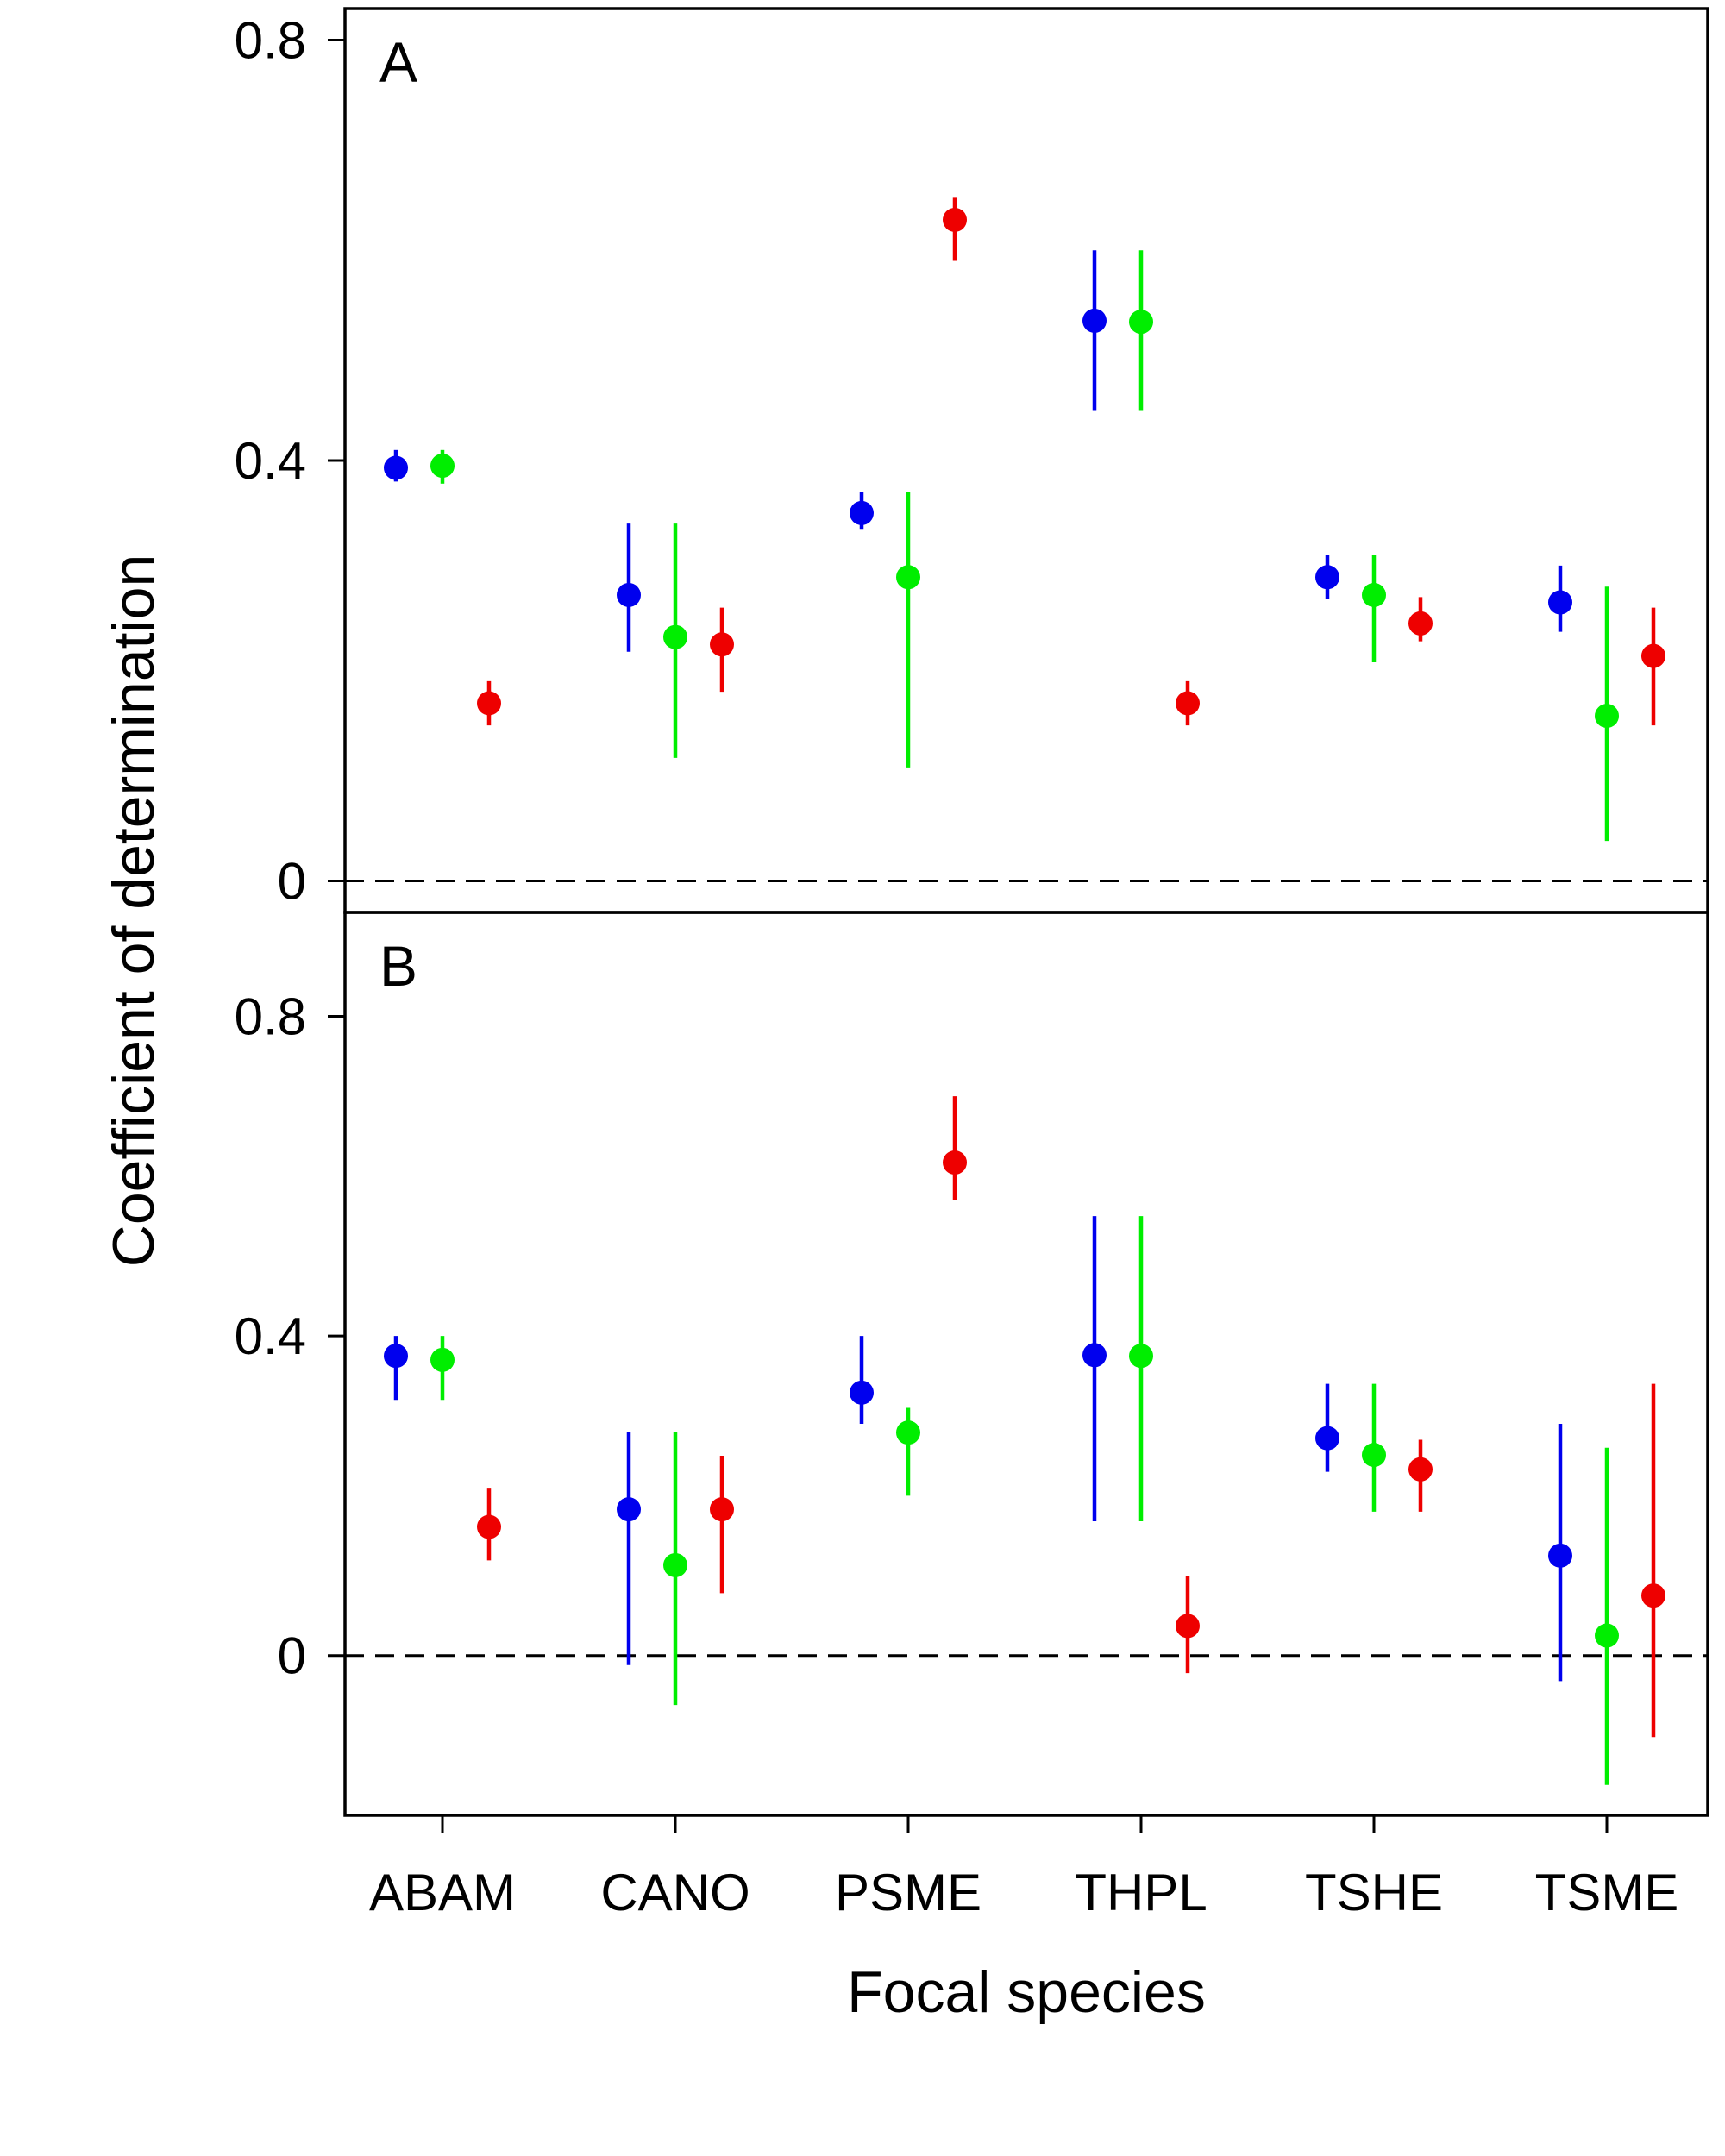 This screenshot has width=1725, height=2156. I want to click on y-axis-title: Coefficient of determination, so click(134, 911).